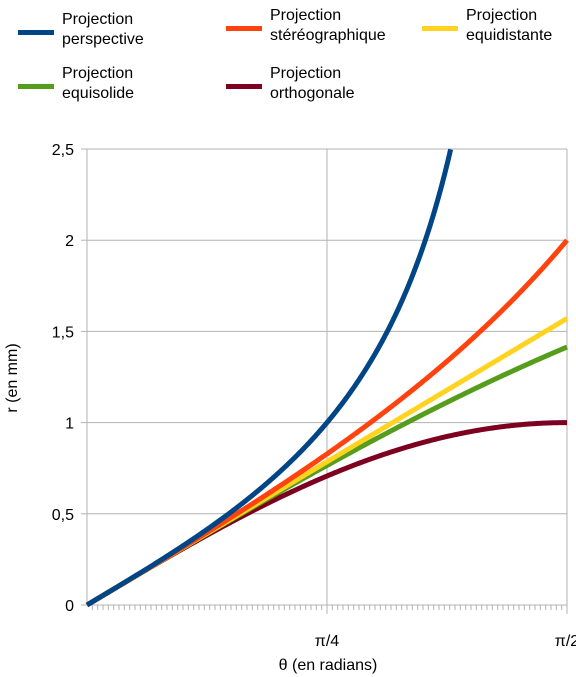 The width and height of the screenshot is (576, 677). Describe the element at coordinates (63, 332) in the screenshot. I see `y-tick-label: 1,5` at that location.